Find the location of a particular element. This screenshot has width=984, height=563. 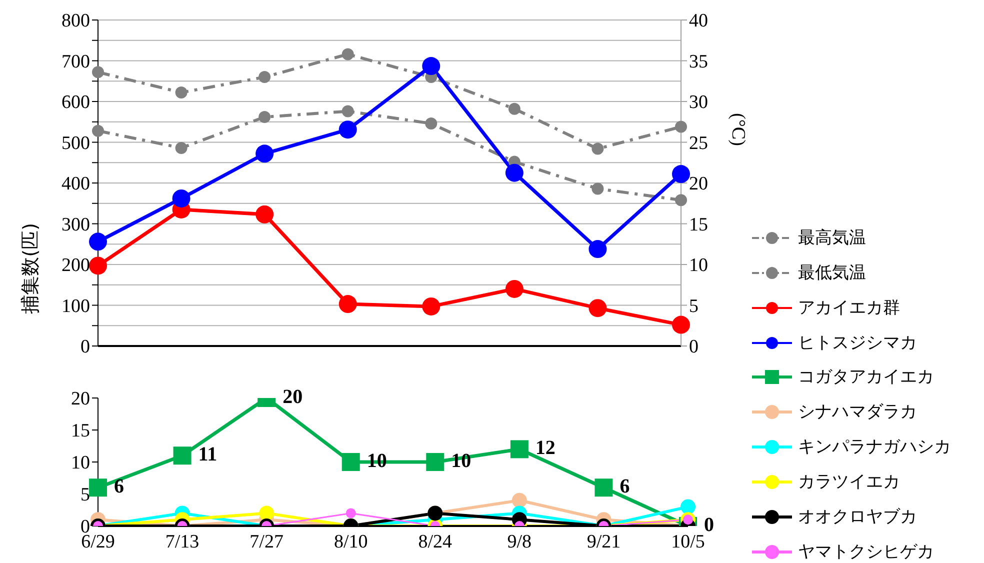

y2-tick-label: 35 is located at coordinates (698, 61).